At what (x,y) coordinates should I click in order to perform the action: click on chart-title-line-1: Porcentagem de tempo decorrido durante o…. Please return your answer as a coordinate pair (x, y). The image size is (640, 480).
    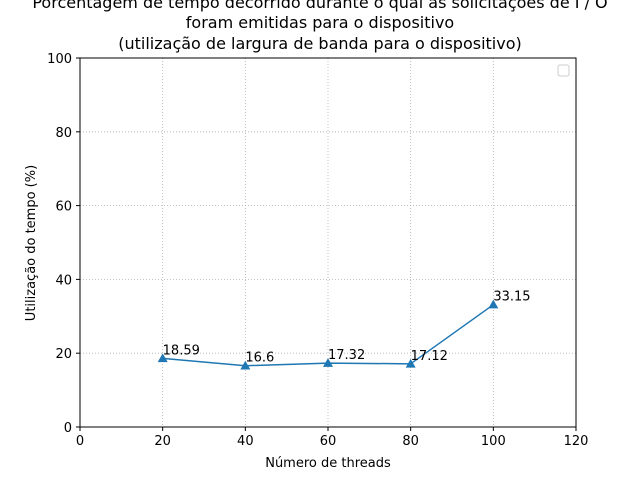
    Looking at the image, I should click on (319, 6).